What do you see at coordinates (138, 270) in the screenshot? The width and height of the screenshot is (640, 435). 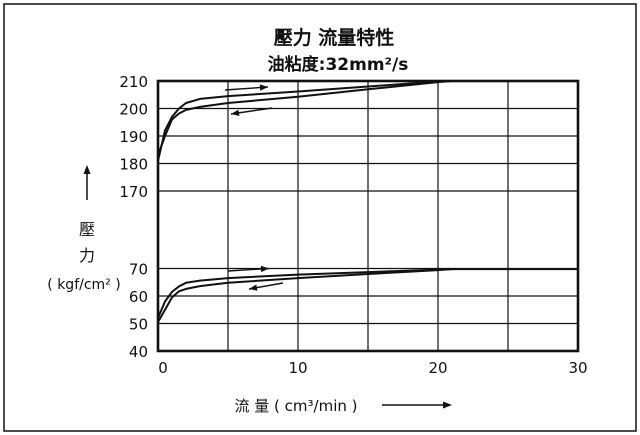 I see `y-tick-label: 70` at bounding box center [138, 270].